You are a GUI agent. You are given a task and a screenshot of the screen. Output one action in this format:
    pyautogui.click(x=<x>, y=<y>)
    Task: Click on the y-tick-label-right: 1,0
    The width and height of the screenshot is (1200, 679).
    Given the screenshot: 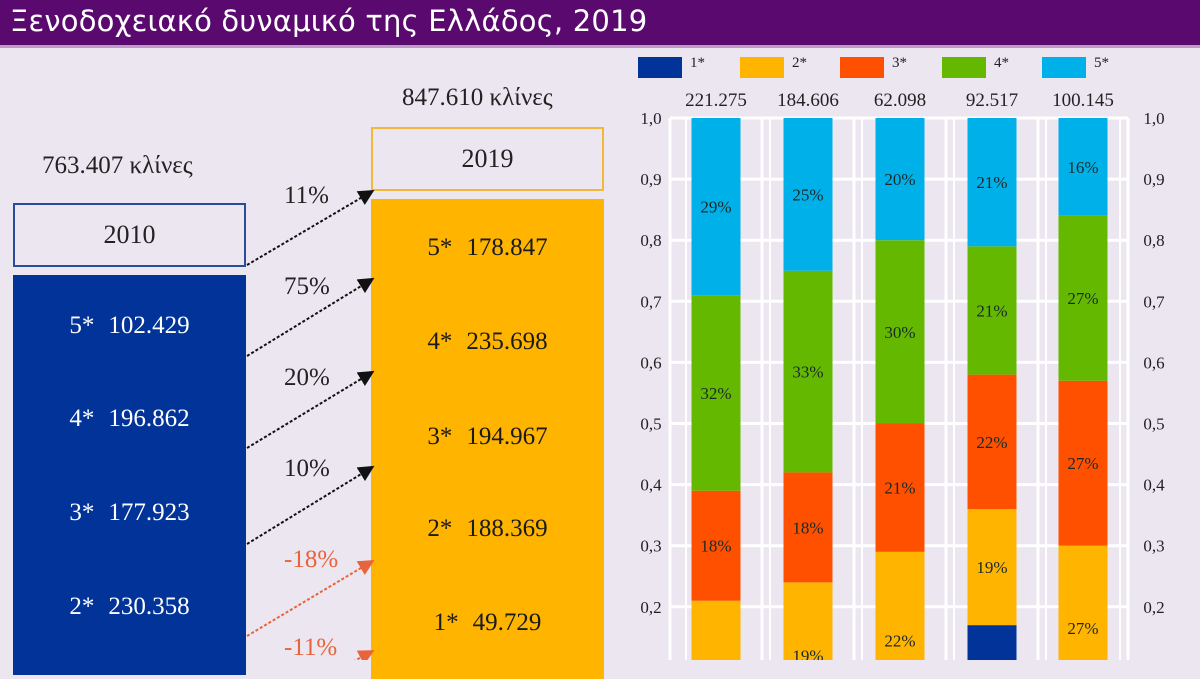 What is the action you would take?
    pyautogui.click(x=1153, y=118)
    